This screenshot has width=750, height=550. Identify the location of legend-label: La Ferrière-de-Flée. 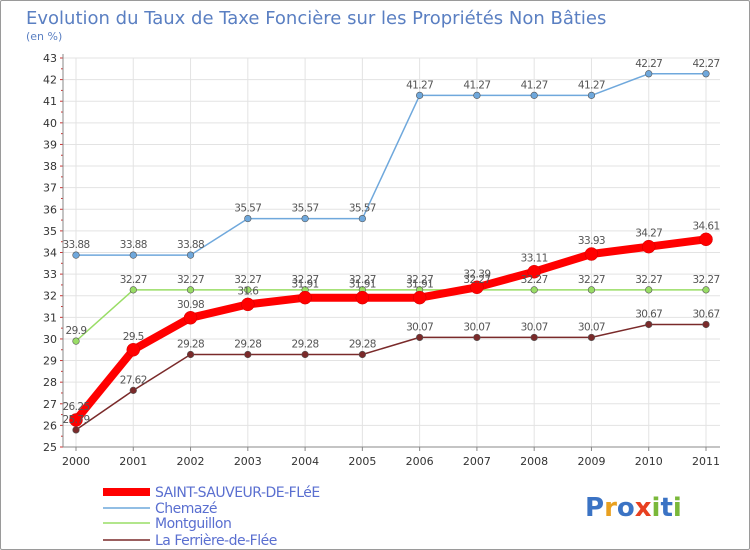
(216, 541).